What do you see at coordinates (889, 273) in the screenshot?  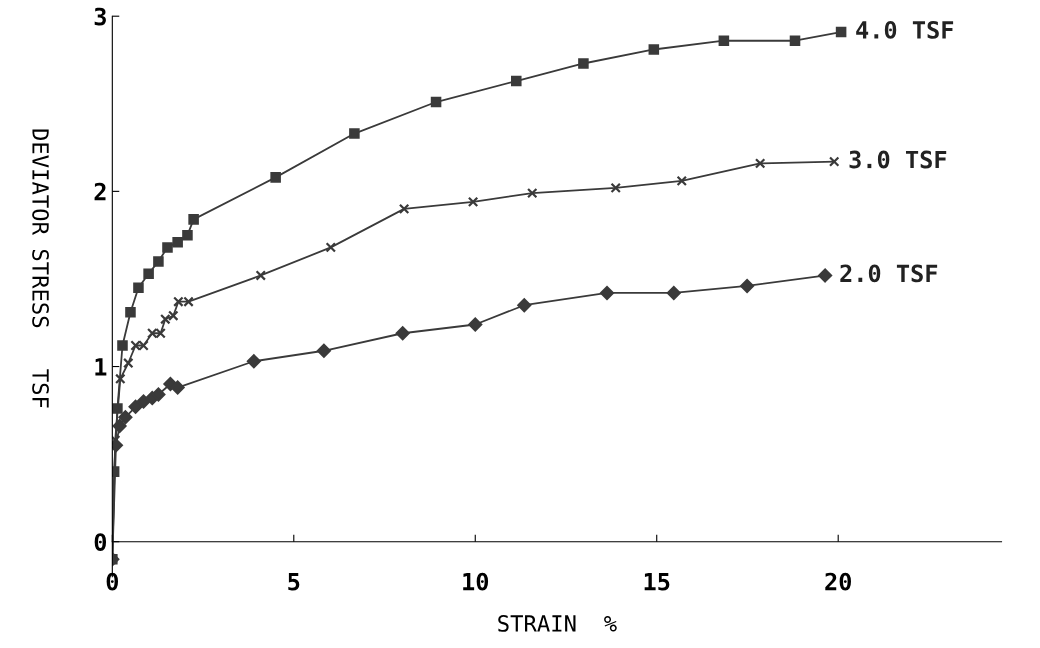 I see `series-label: 2.0 TSF` at bounding box center [889, 273].